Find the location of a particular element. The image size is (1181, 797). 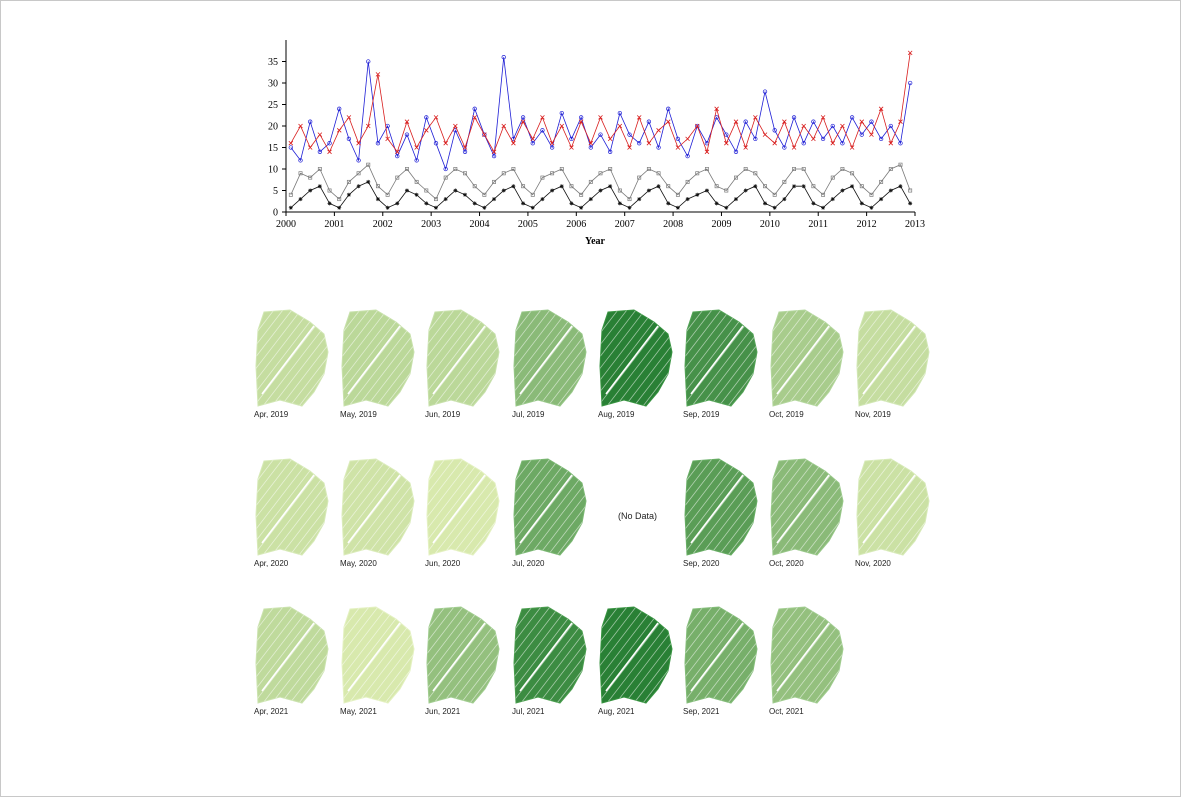

ndvi-map-panel: Sep, 2019 is located at coordinates (727, 365).